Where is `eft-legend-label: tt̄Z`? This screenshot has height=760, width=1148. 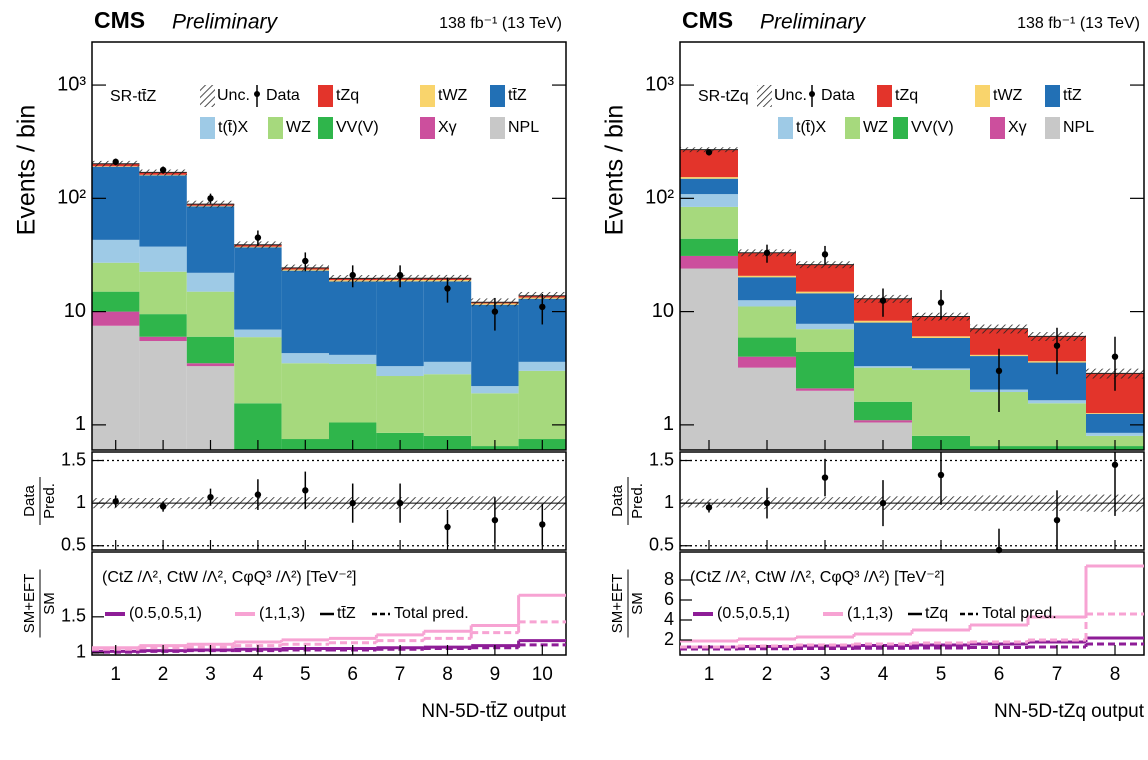
eft-legend-label: tt̄Z is located at coordinates (346, 613).